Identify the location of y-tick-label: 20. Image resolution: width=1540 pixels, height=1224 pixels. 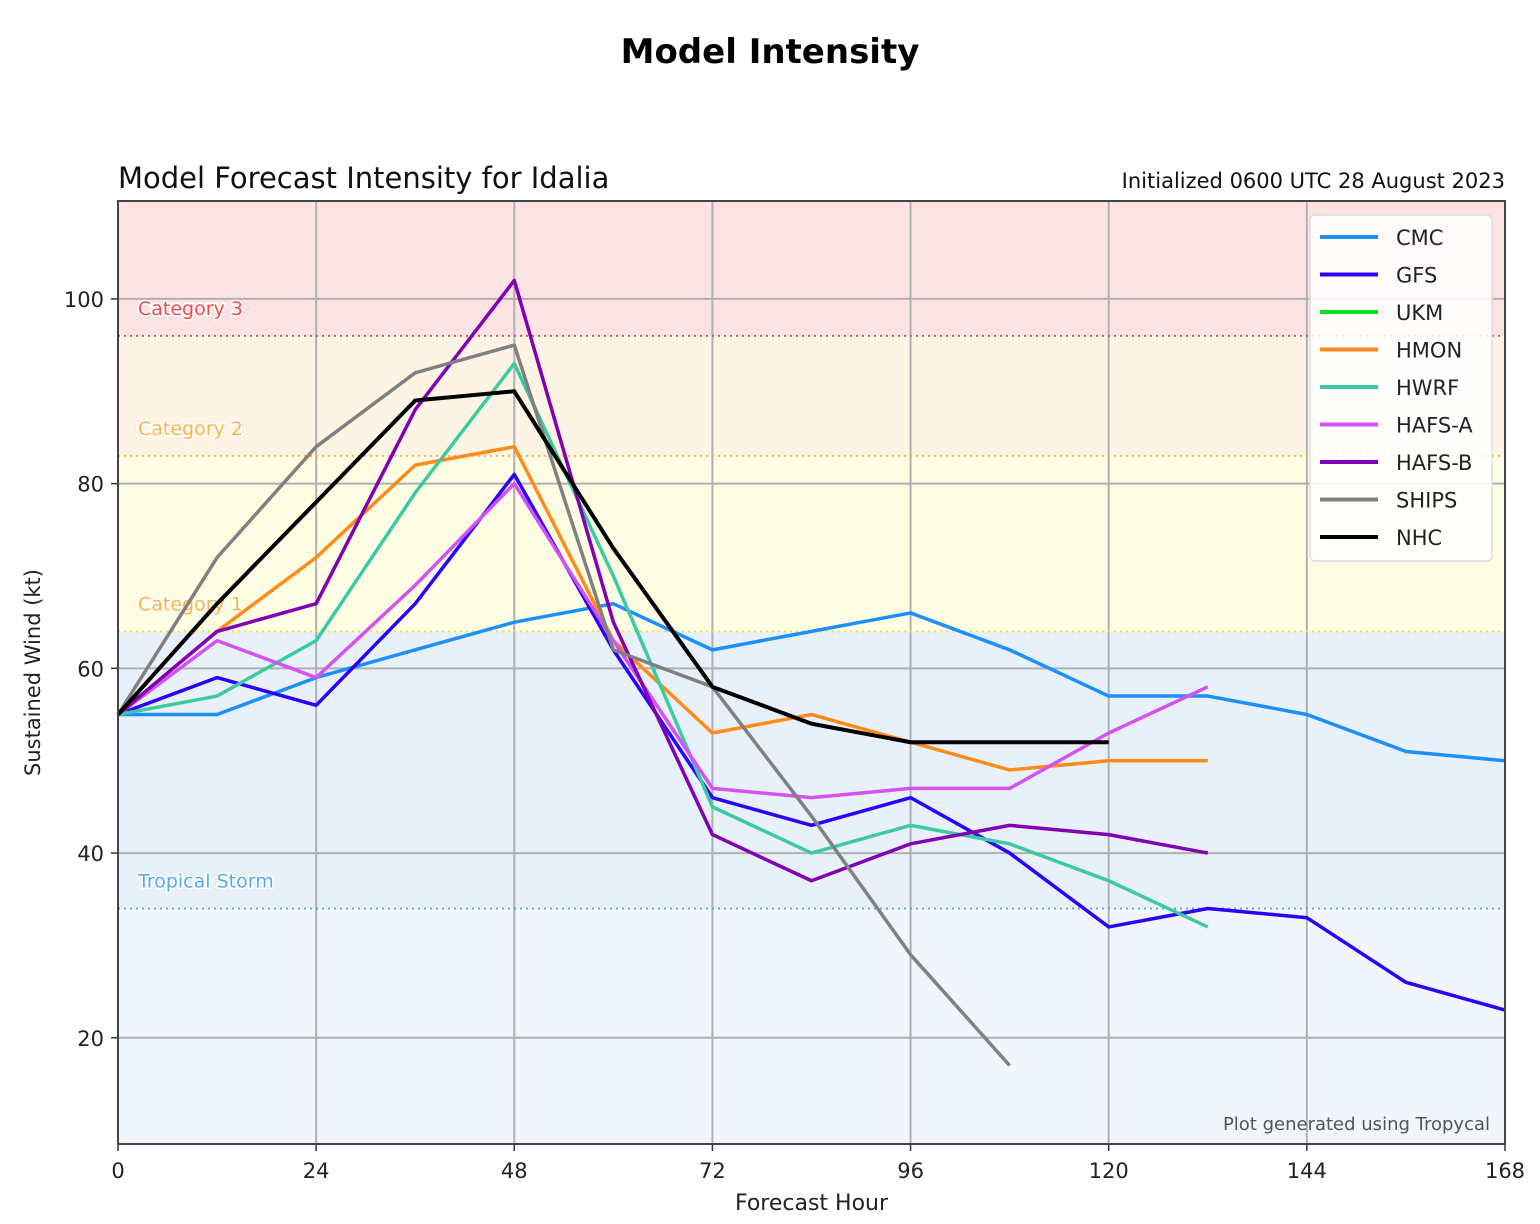
(90, 1039).